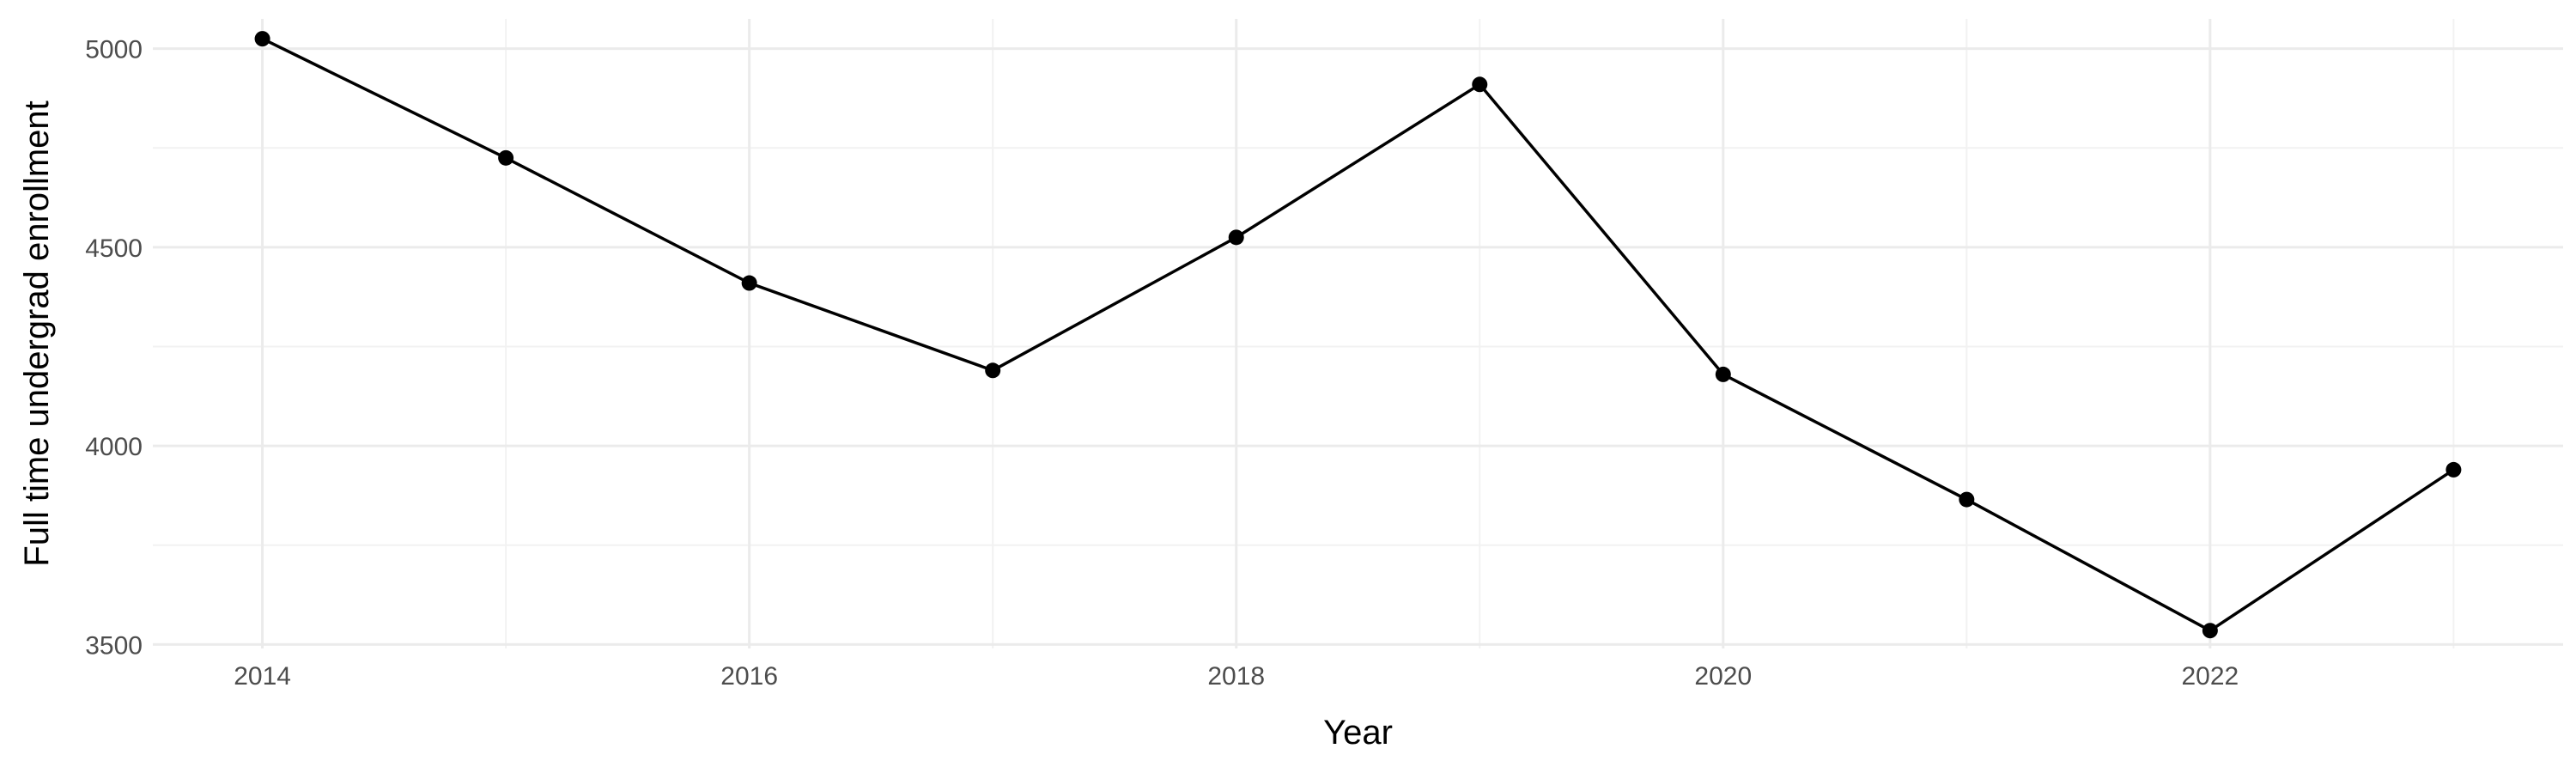  I want to click on x-tick-label: 2020, so click(1723, 676).